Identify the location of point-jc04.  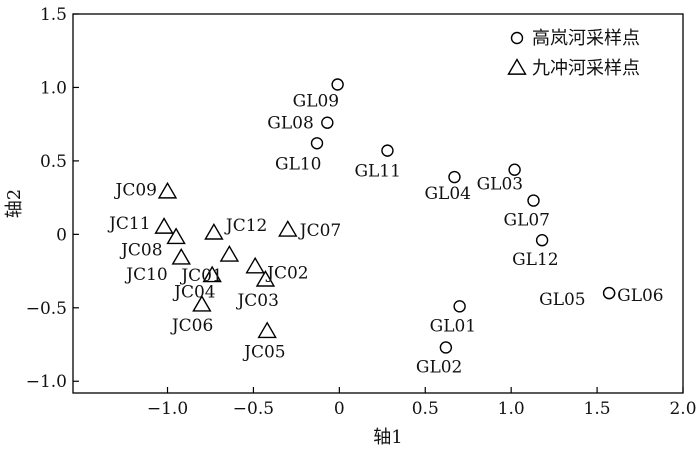
(212, 274).